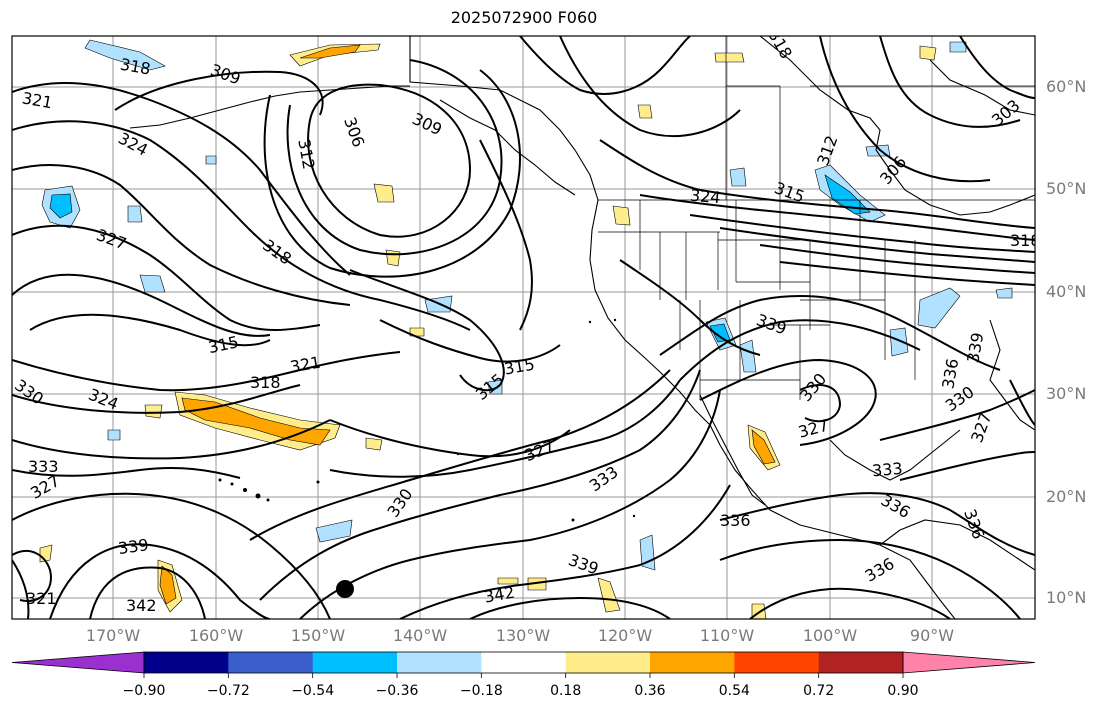 The height and width of the screenshot is (712, 1105). What do you see at coordinates (144, 691) in the screenshot?
I see `colorbar-tick-label: −0.90` at bounding box center [144, 691].